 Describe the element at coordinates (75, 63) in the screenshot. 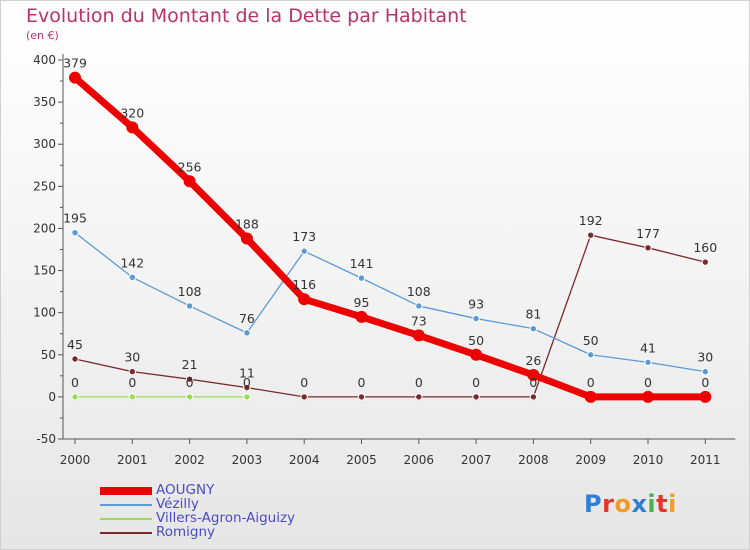

I see `data-label-aougny: 379` at that location.